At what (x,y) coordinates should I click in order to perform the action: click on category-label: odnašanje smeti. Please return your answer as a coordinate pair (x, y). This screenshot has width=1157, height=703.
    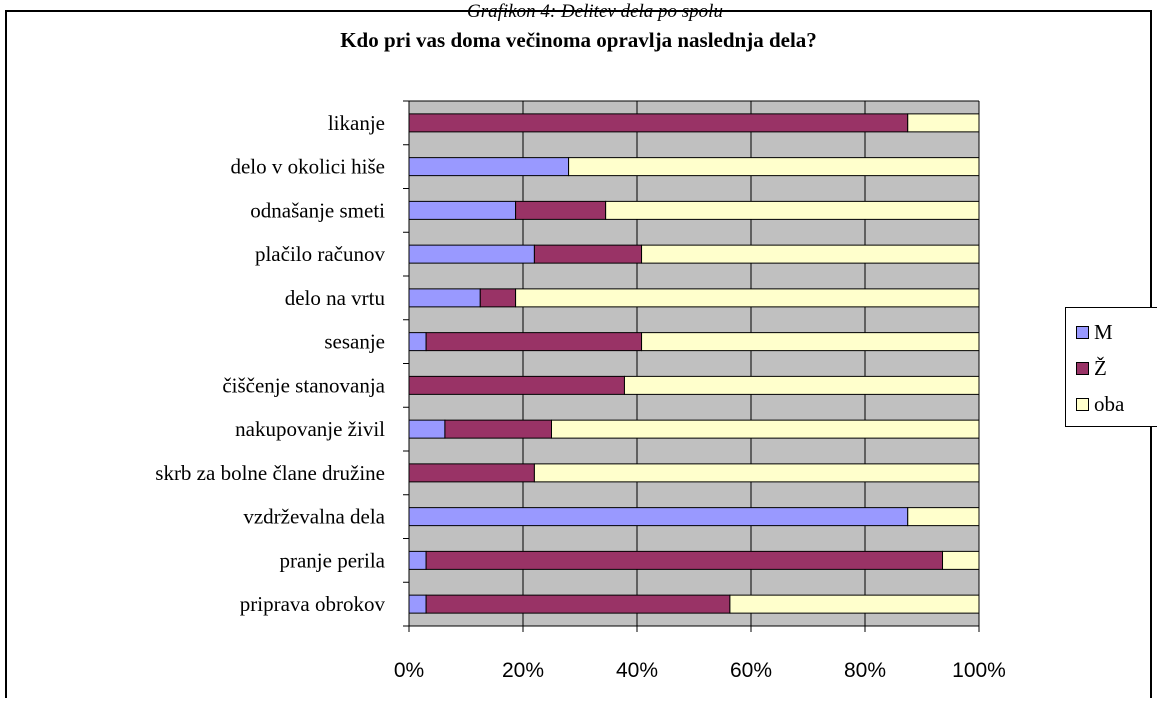
    Looking at the image, I should click on (317, 210).